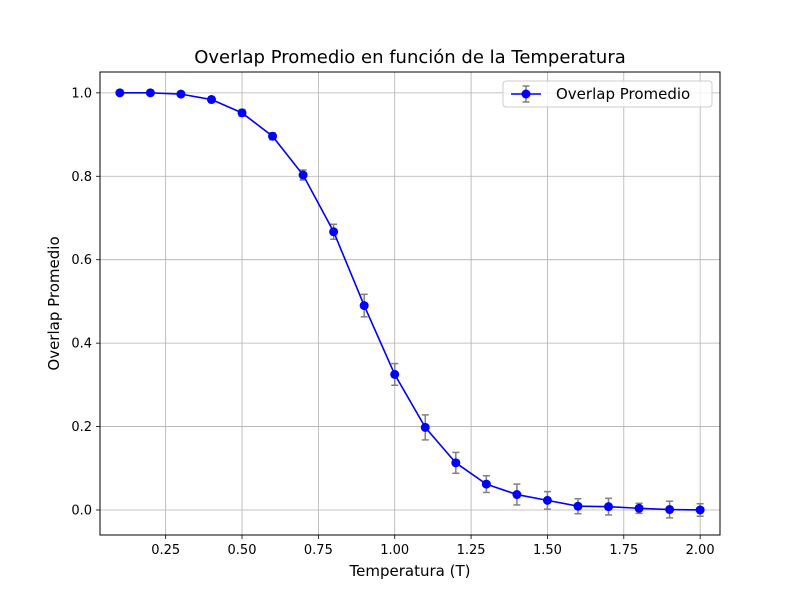 Image resolution: width=800 pixels, height=604 pixels. I want to click on x-tick-label: 1.25, so click(471, 550).